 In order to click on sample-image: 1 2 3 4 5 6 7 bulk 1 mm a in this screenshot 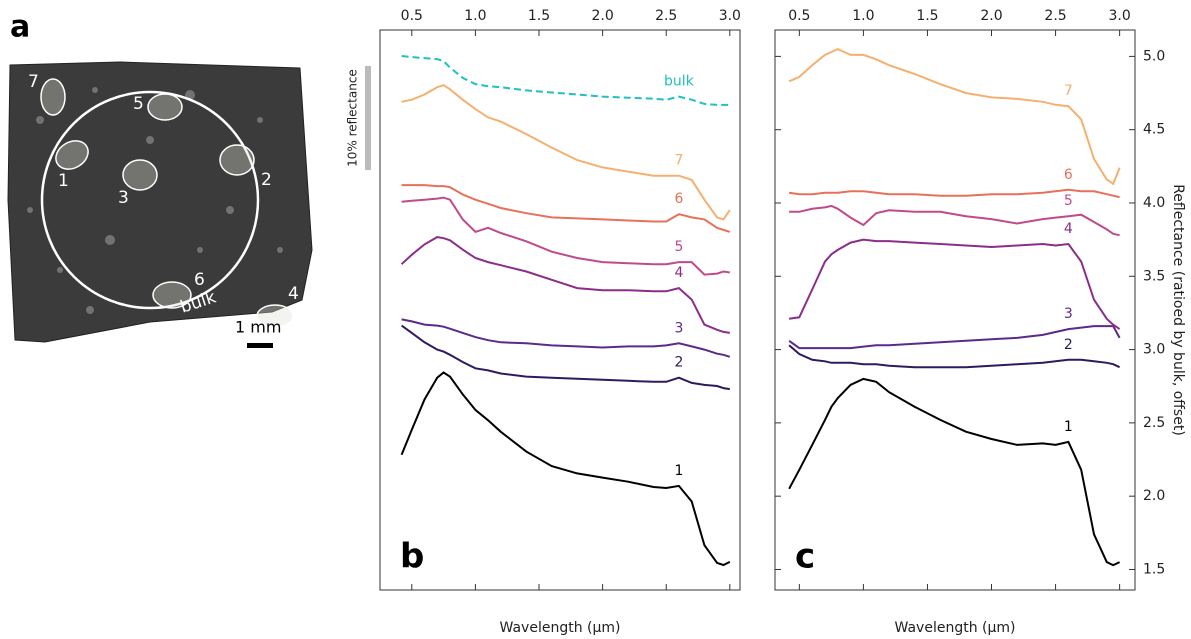, I will do `click(160, 179)`.